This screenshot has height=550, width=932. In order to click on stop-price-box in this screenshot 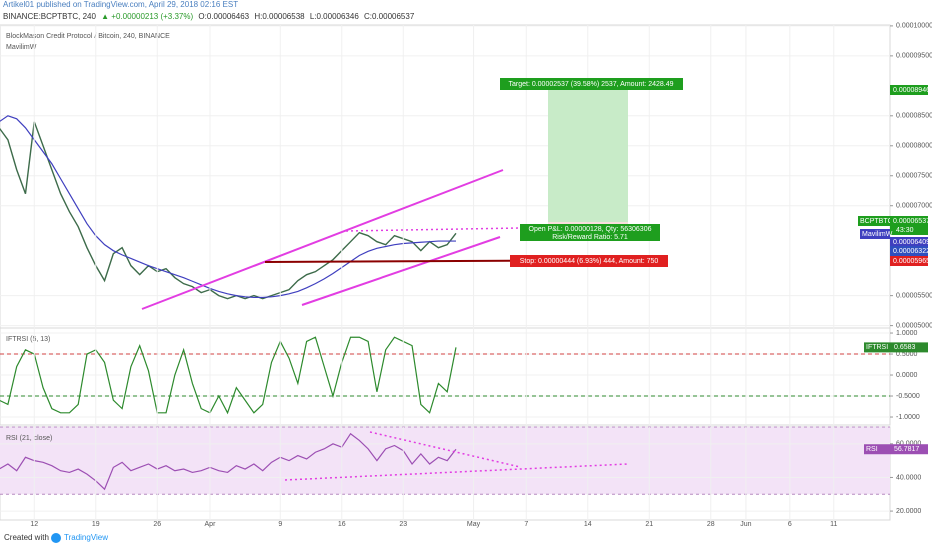, I will do `click(909, 261)`.